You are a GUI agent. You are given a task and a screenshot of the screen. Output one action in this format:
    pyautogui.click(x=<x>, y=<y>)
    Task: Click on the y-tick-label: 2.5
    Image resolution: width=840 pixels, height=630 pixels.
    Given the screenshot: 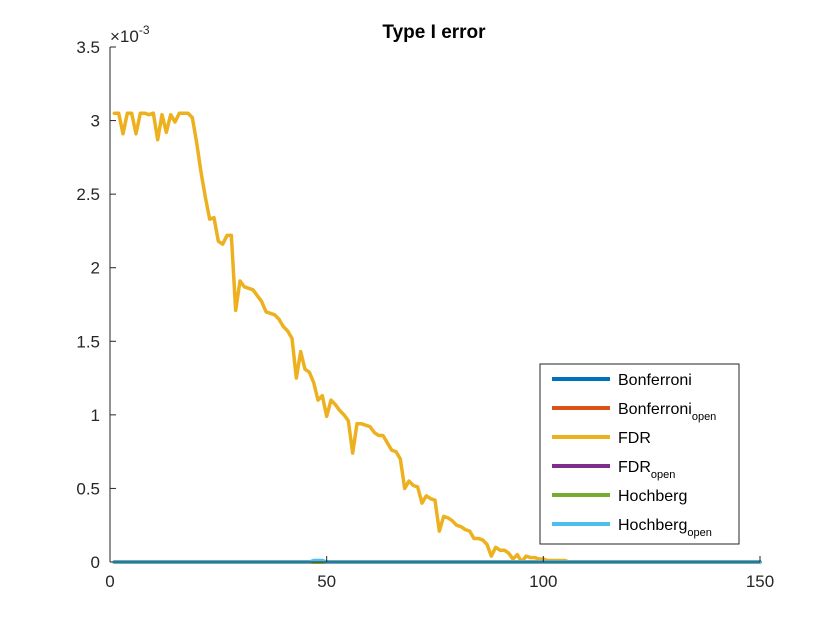 What is the action you would take?
    pyautogui.click(x=88, y=194)
    